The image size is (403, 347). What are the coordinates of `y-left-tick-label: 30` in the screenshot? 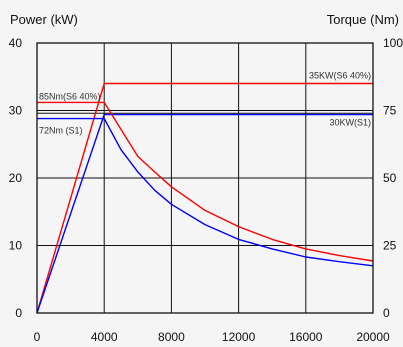 It's located at (16, 111).